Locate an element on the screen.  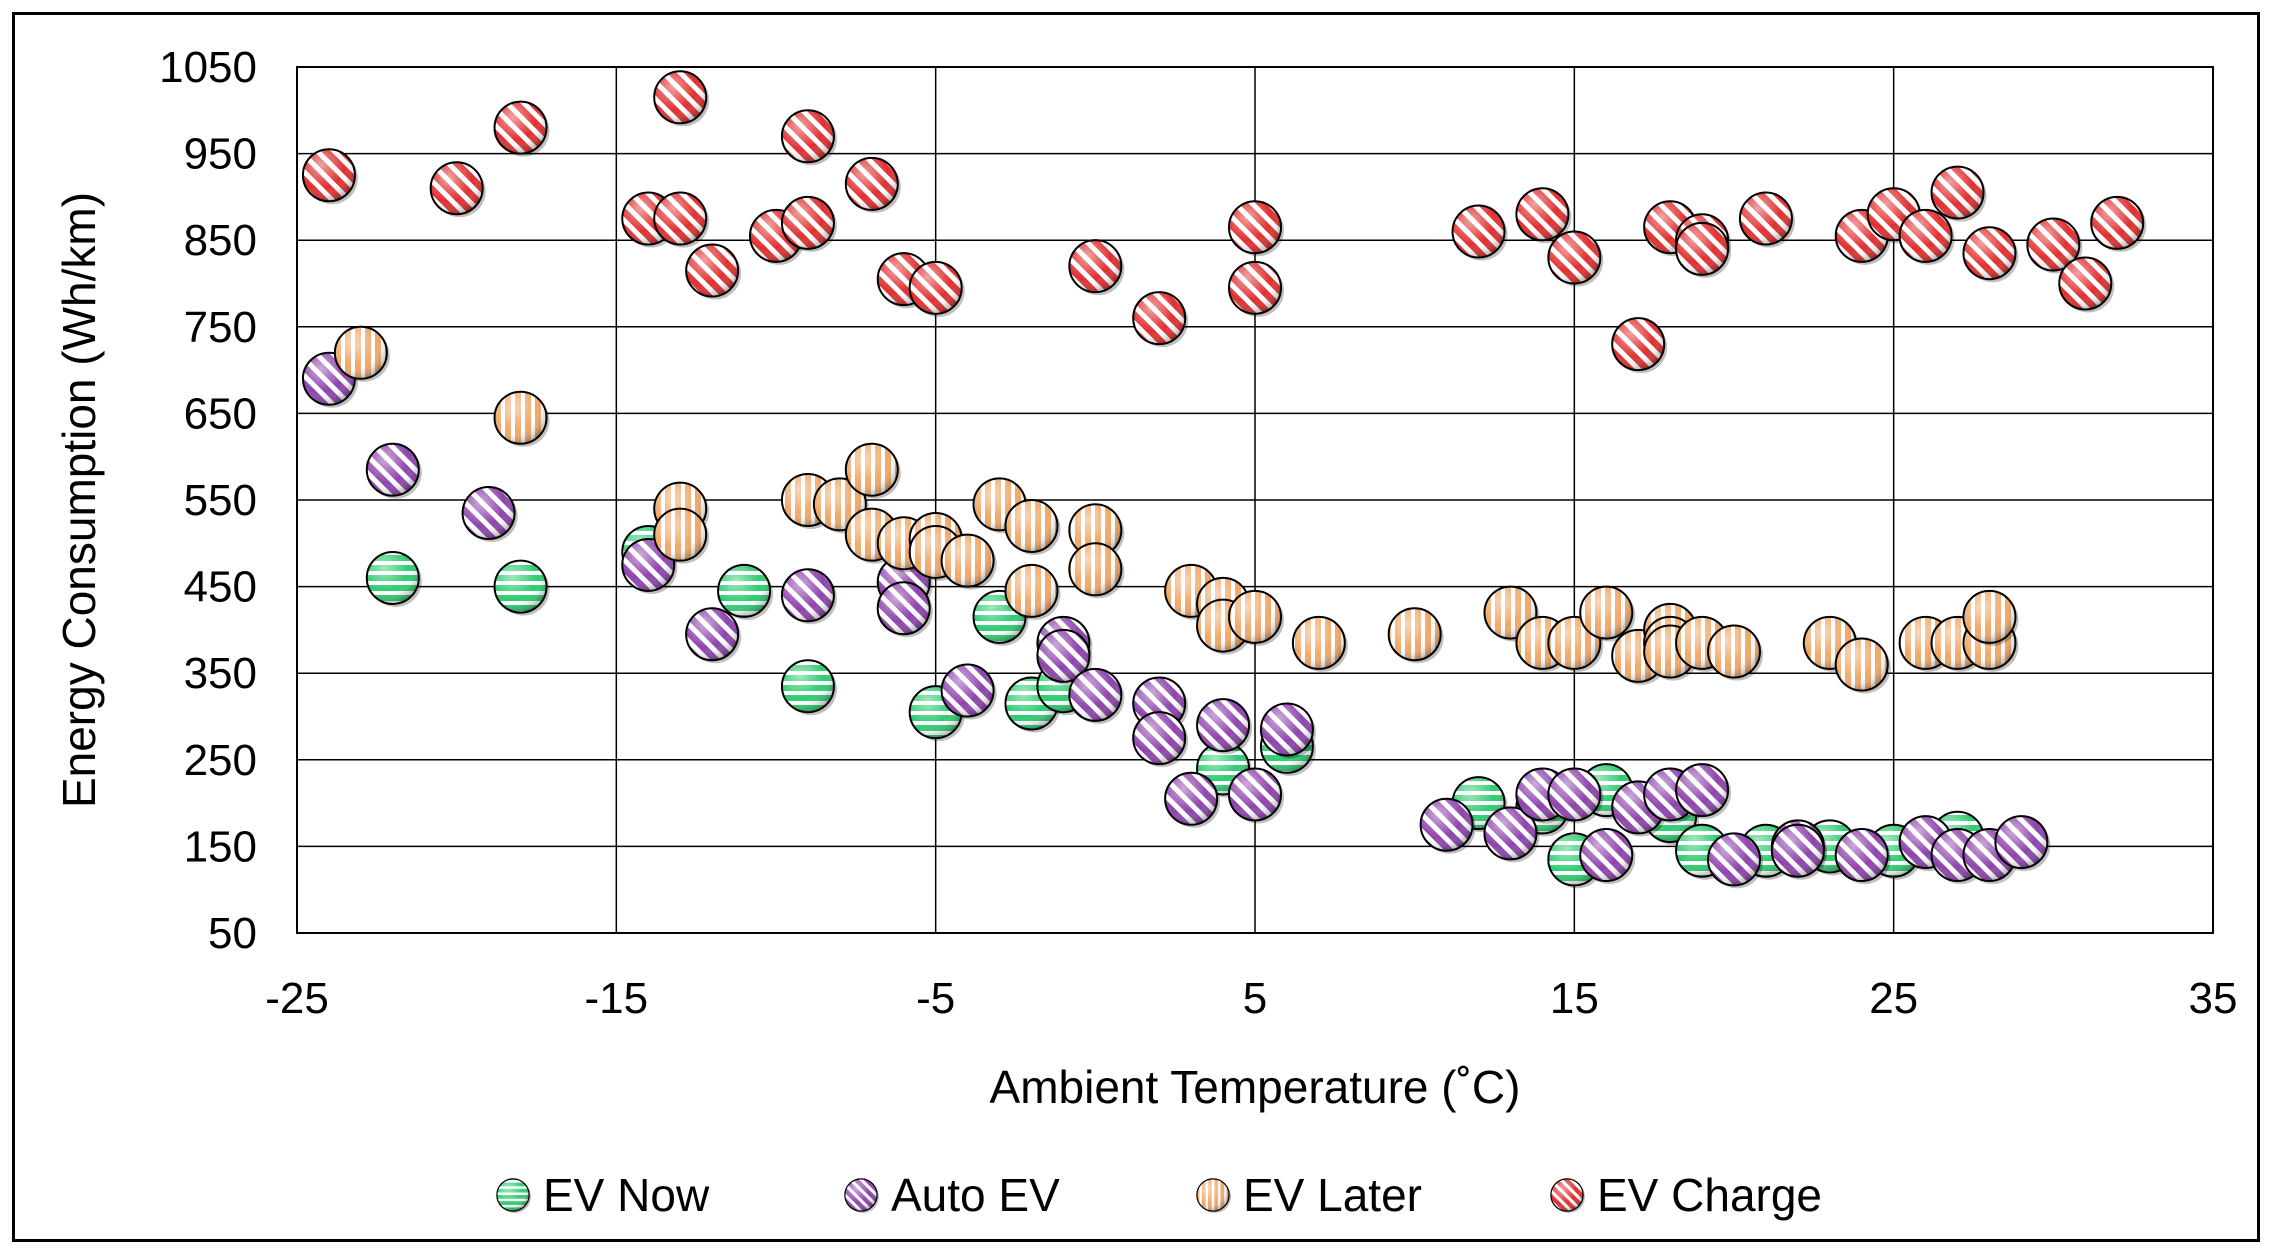
y-tick-label: 150 is located at coordinates (220, 846).